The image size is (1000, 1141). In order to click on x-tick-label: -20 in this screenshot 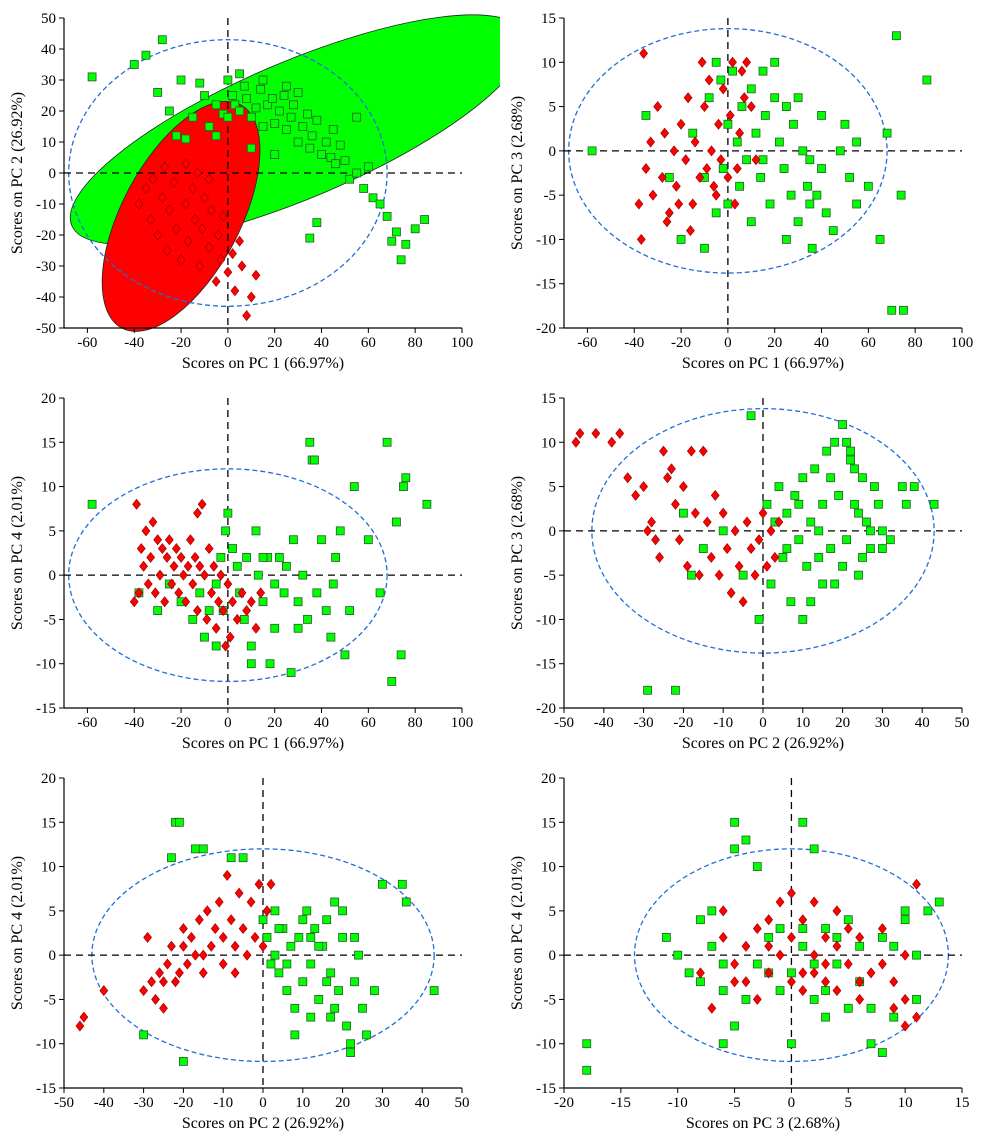, I will do `click(683, 723)`.